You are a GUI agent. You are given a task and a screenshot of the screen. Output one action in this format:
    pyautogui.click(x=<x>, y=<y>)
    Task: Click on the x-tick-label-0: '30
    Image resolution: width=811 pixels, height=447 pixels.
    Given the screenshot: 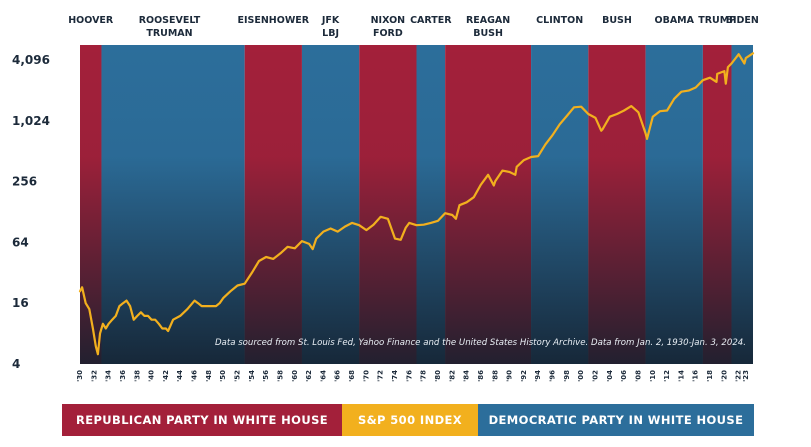 What is the action you would take?
    pyautogui.click(x=80, y=376)
    